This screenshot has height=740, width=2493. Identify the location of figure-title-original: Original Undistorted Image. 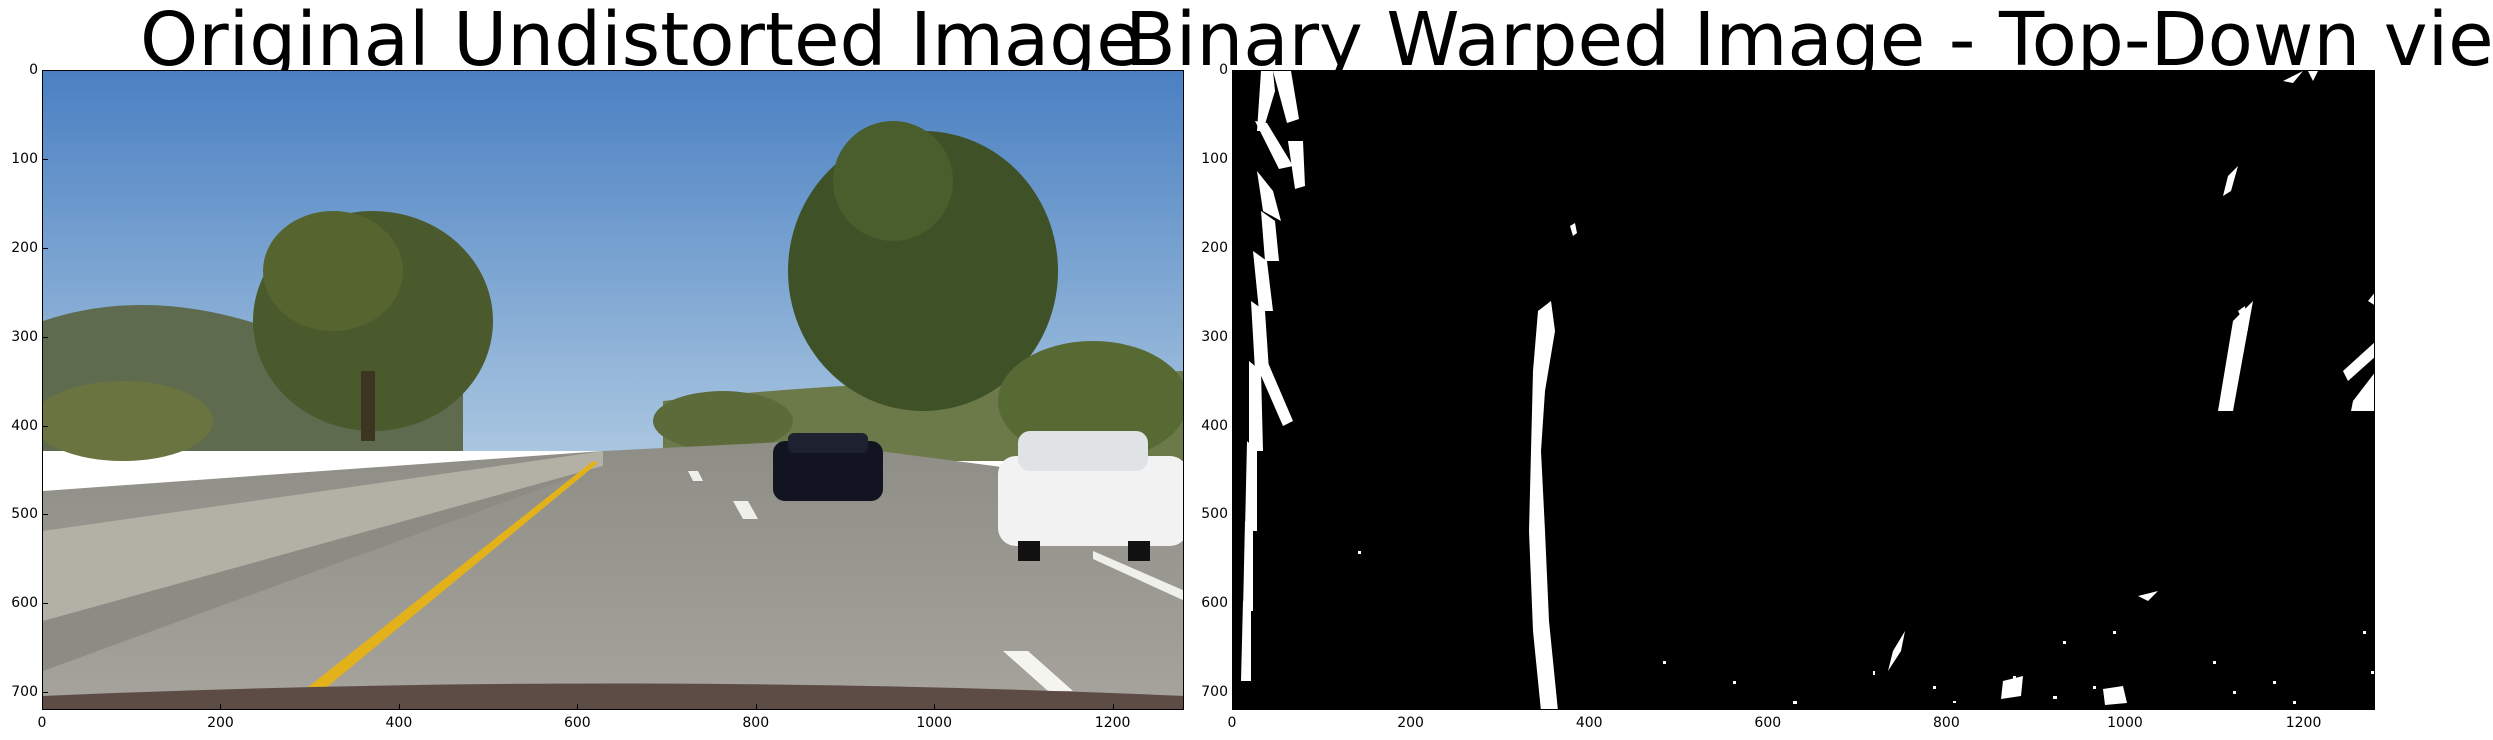
(641, 41).